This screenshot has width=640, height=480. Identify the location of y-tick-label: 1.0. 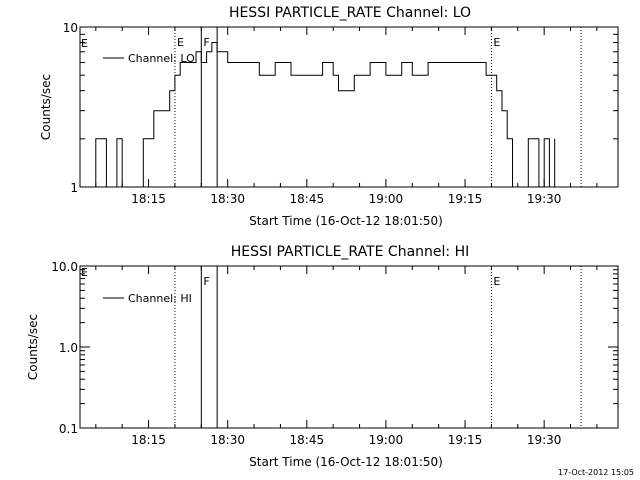
(68, 348).